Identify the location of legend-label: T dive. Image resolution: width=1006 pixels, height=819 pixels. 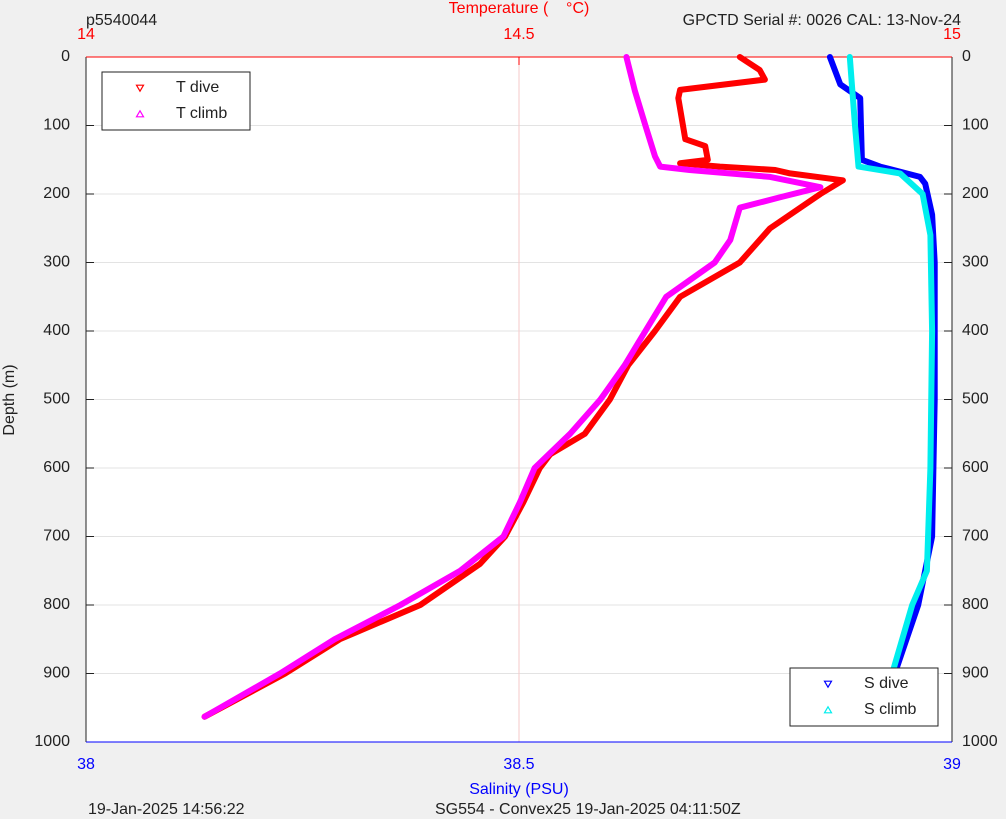
(197, 87).